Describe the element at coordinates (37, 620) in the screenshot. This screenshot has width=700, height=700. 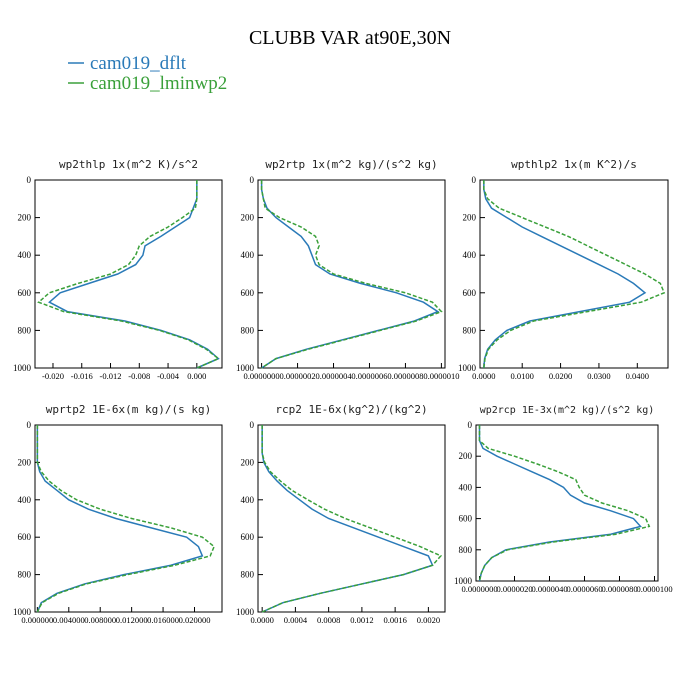
I see `x-tick-label: 0.000000` at that location.